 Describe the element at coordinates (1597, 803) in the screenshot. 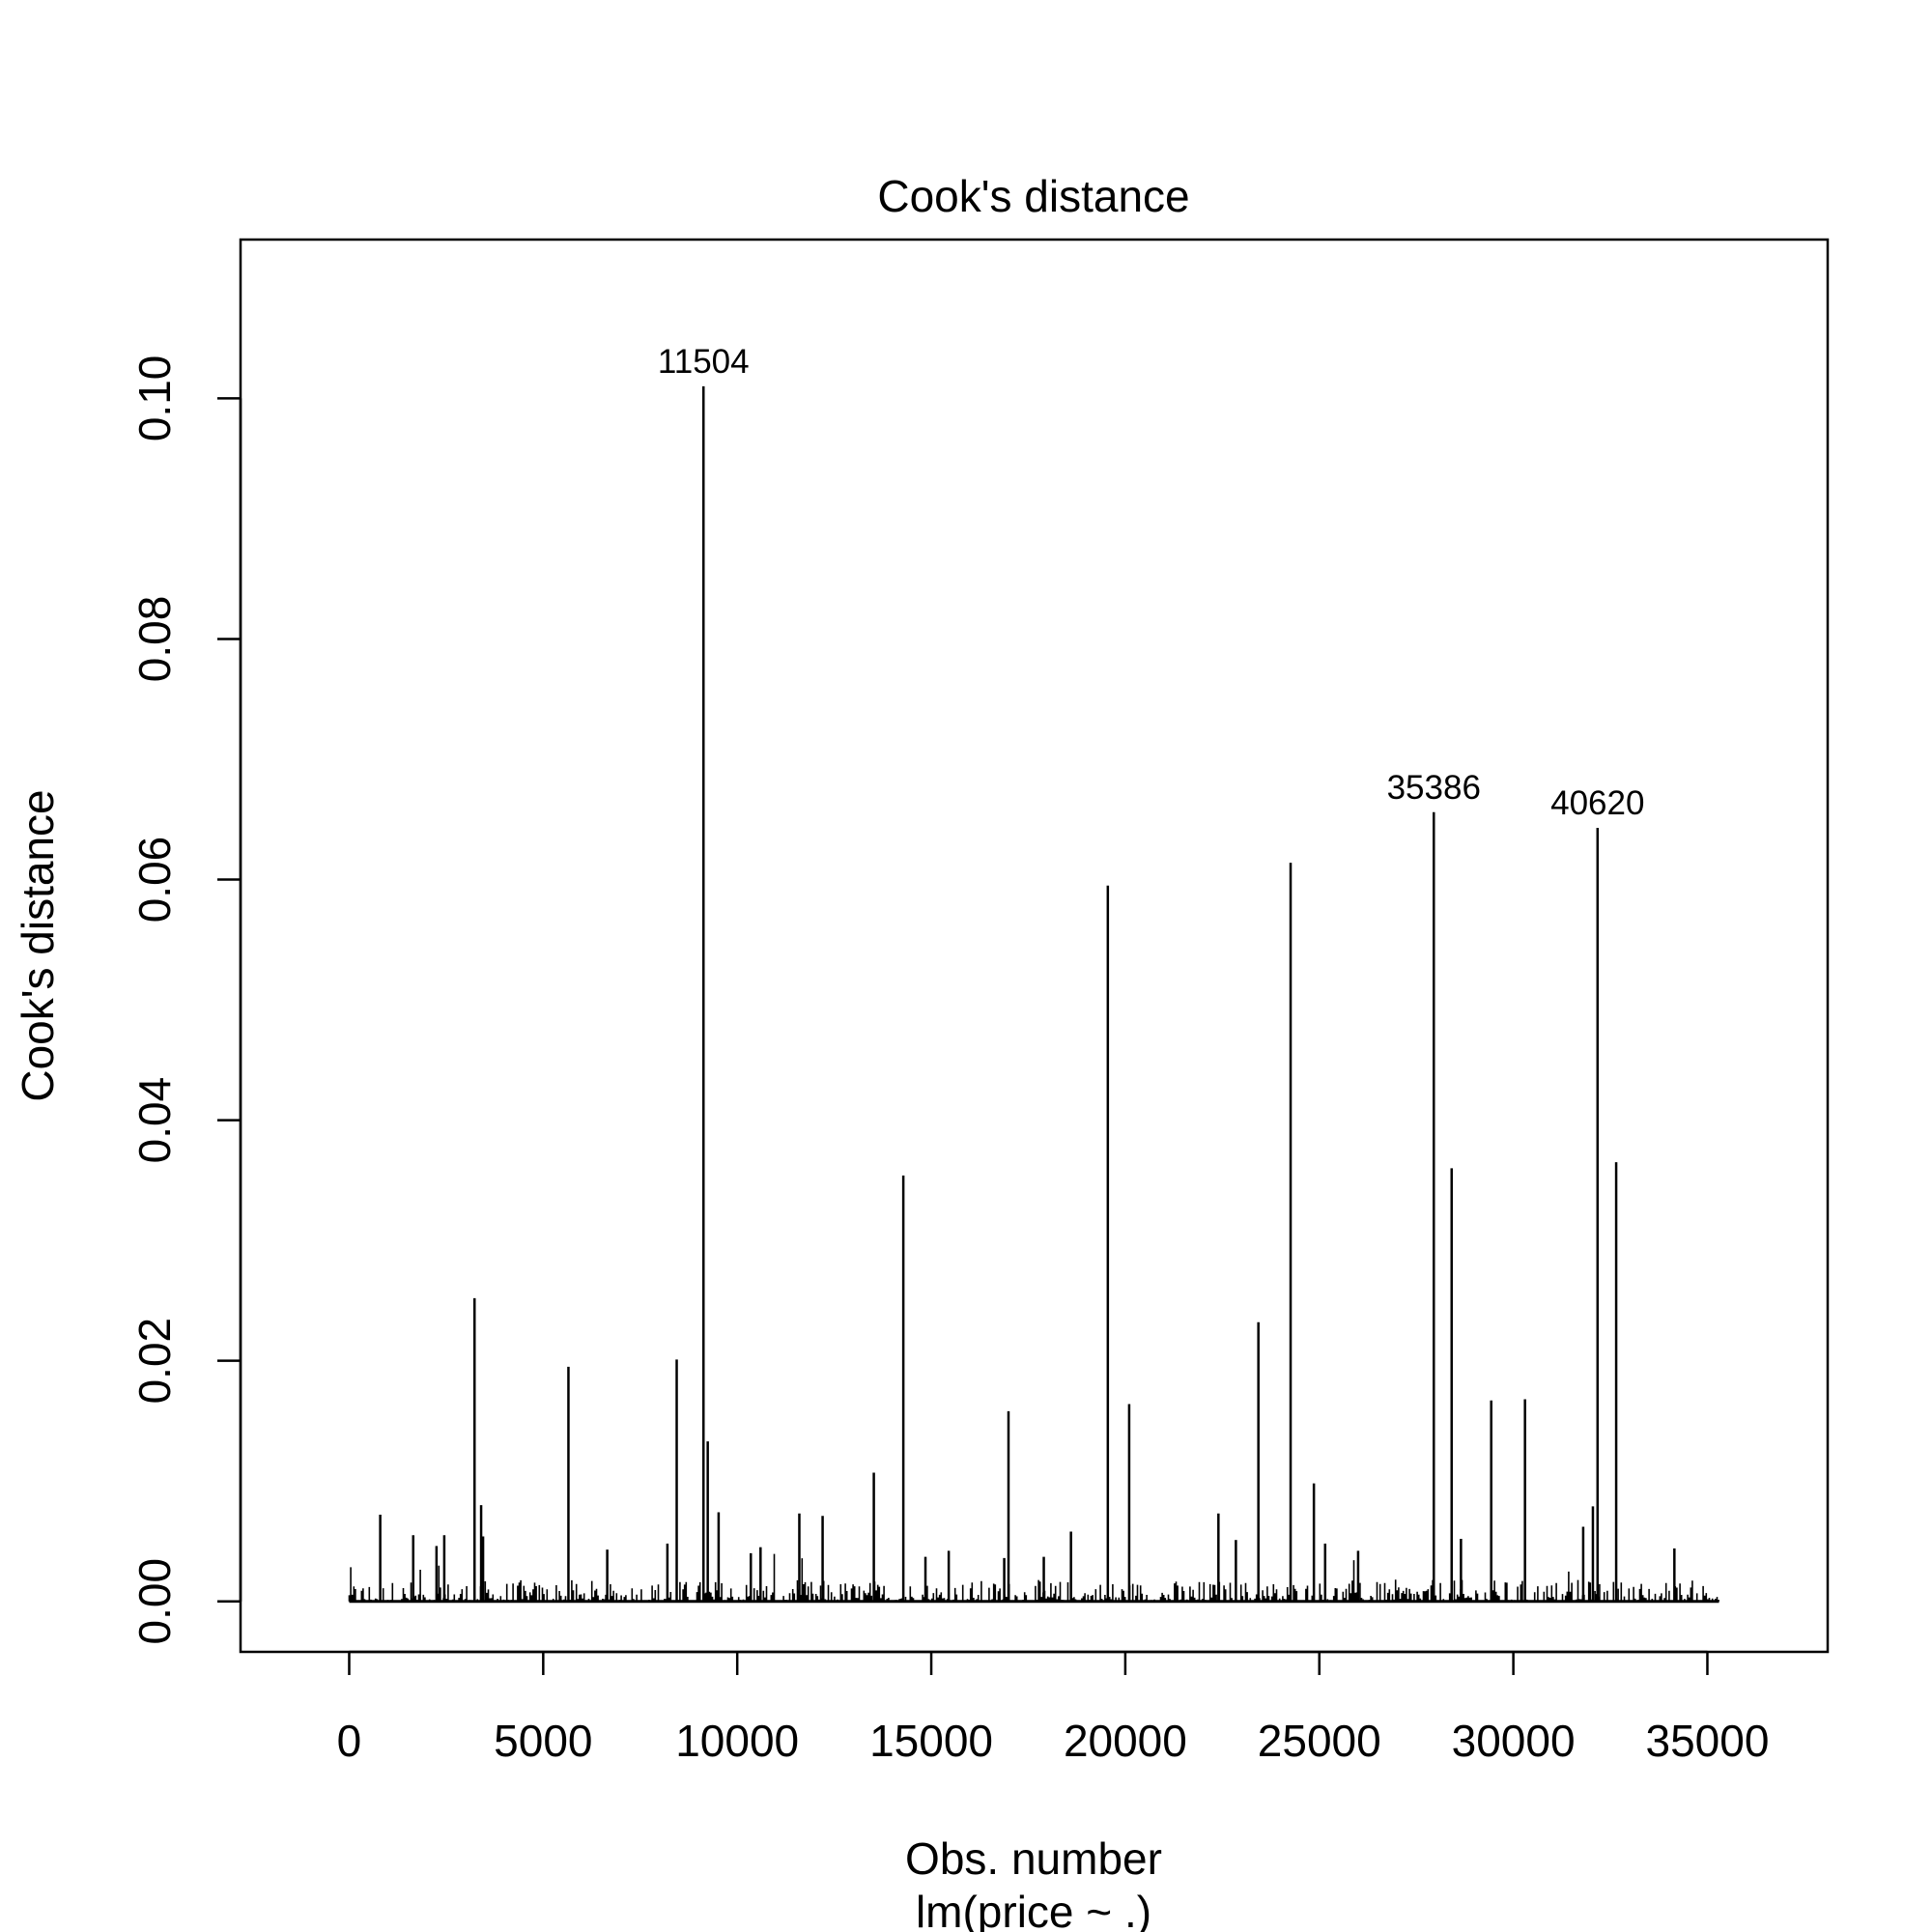

I see `point-label: 40620` at that location.